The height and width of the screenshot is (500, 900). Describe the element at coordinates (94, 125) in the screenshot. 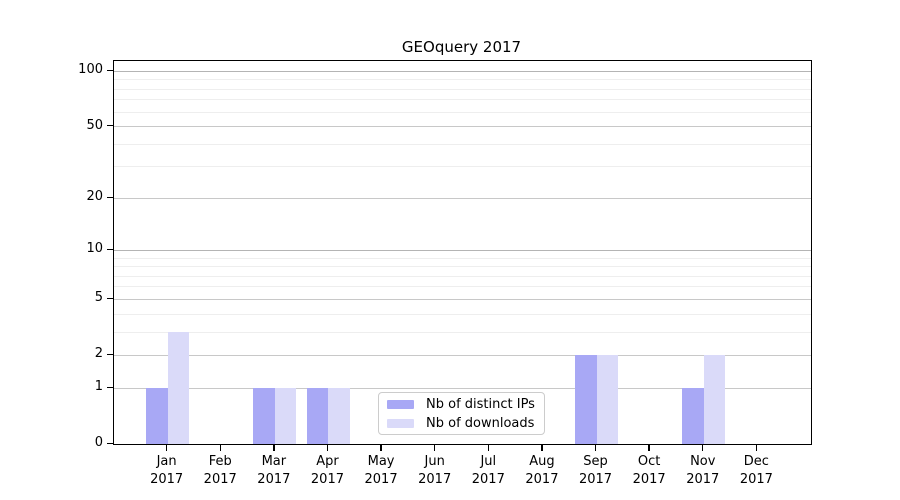

I see `y-tick-label: 50` at that location.